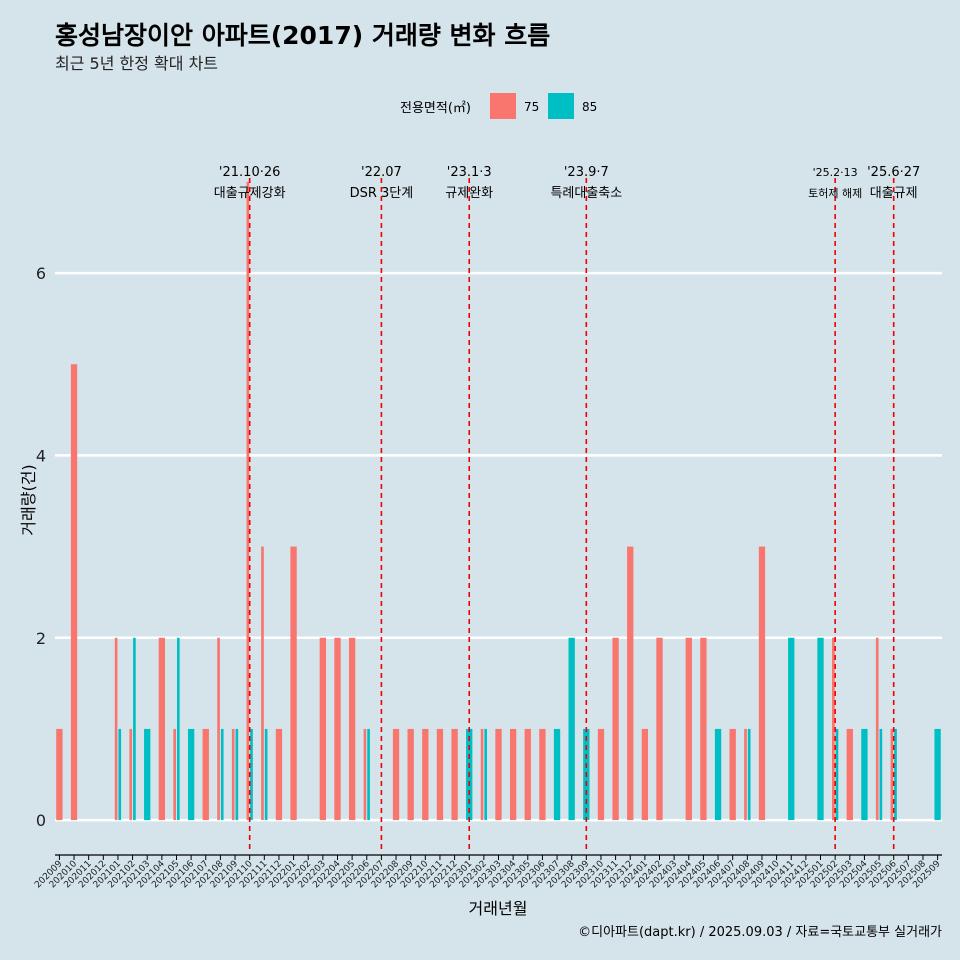 The width and height of the screenshot is (960, 960). What do you see at coordinates (249, 172) in the screenshot?
I see `event-date: '21.10·26` at bounding box center [249, 172].